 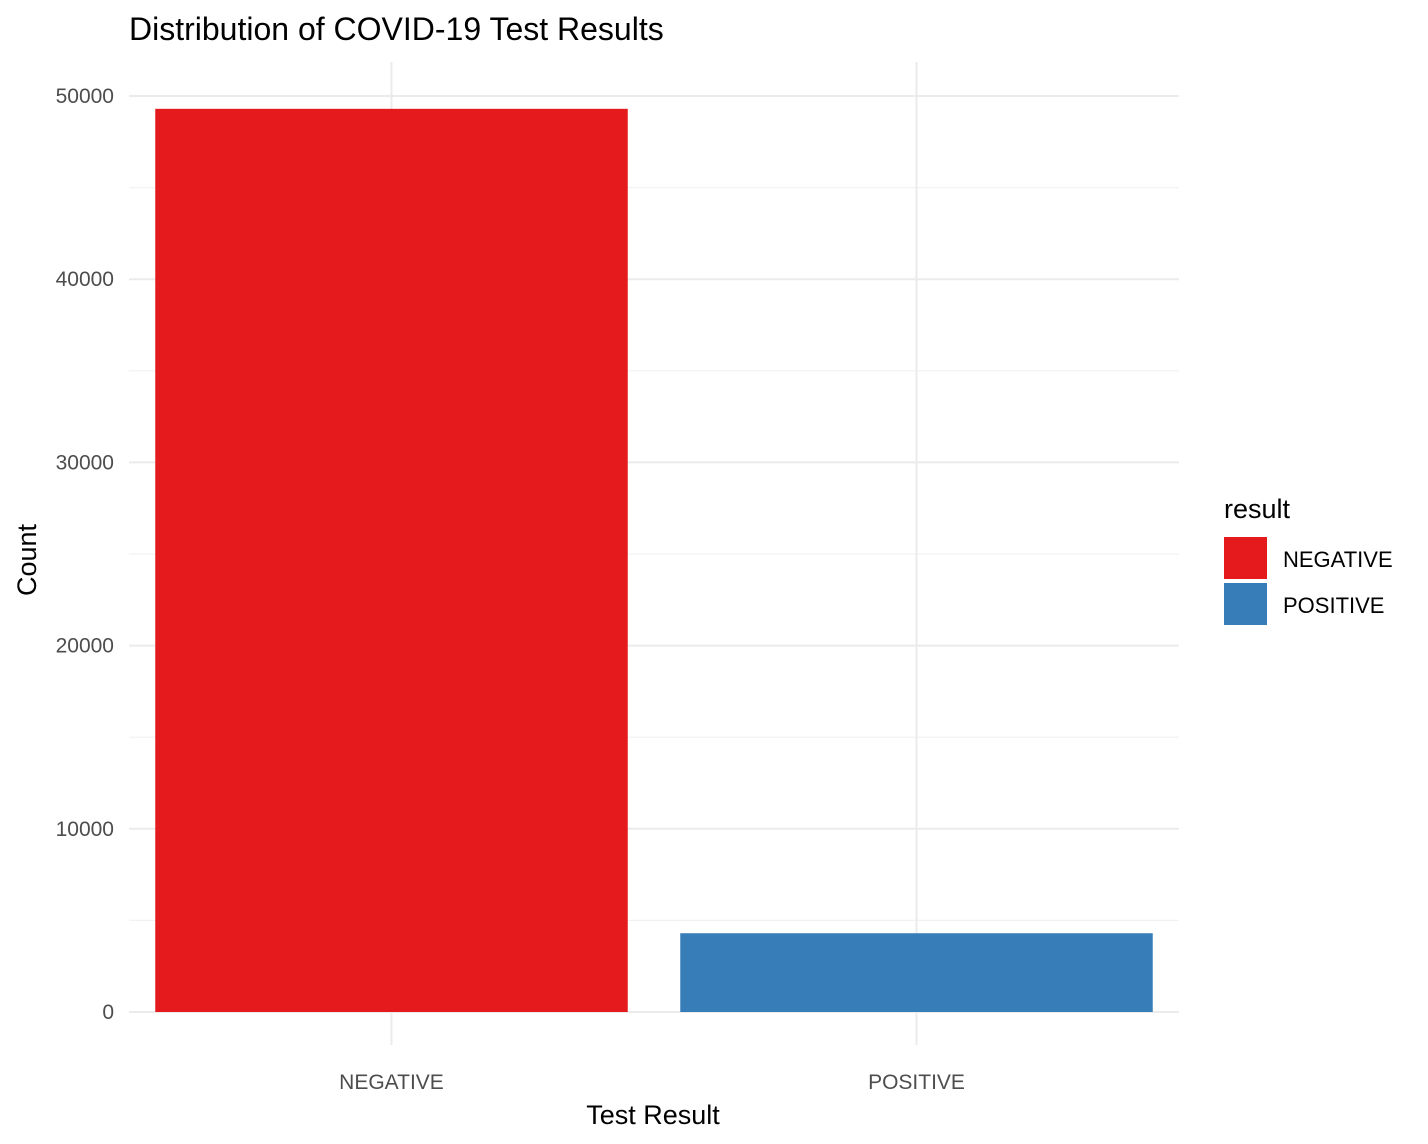 I want to click on x-axis-ticks: NEGATIVE POSITIVE, so click(x=652, y=1082).